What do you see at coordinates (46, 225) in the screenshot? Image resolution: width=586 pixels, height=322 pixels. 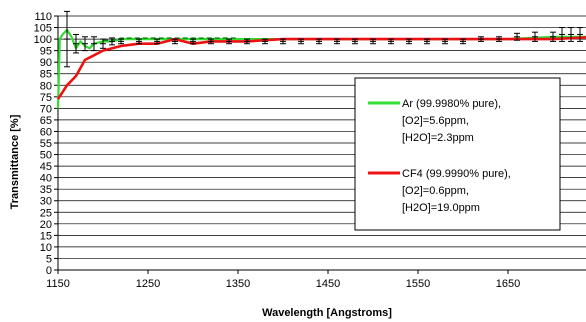 I see `y-tick-label: 20` at bounding box center [46, 225].